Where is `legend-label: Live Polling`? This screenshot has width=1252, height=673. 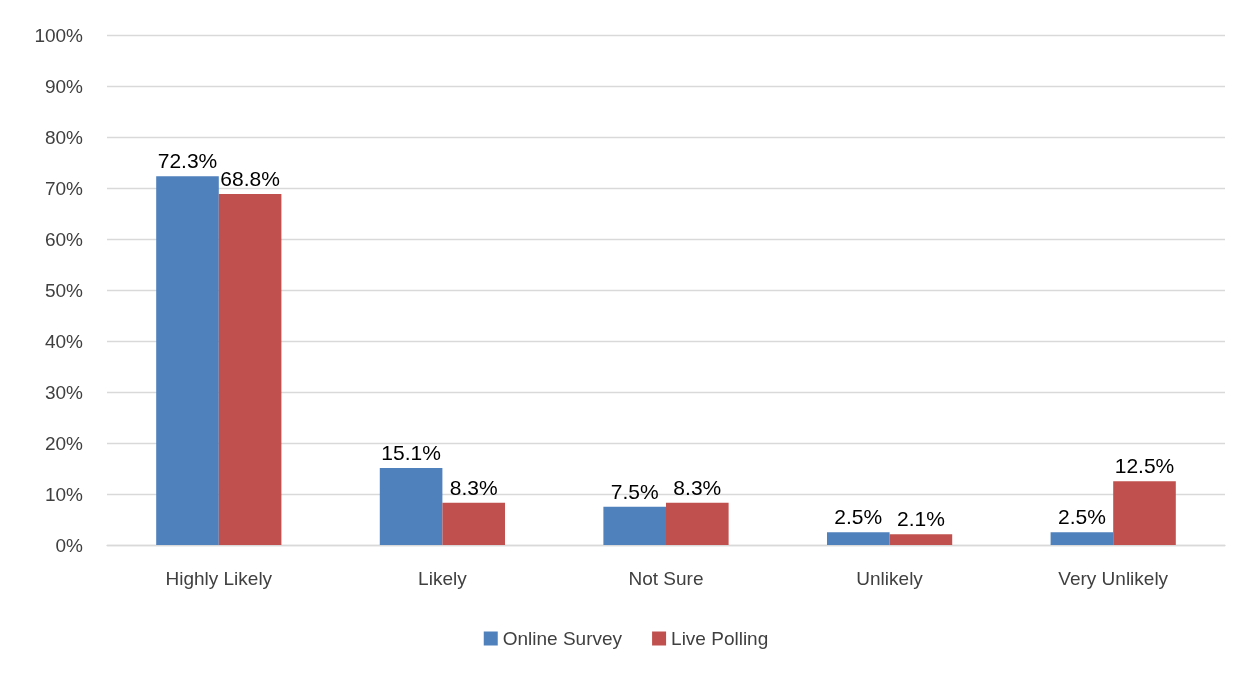
legend-label: Live Polling is located at coordinates (720, 638).